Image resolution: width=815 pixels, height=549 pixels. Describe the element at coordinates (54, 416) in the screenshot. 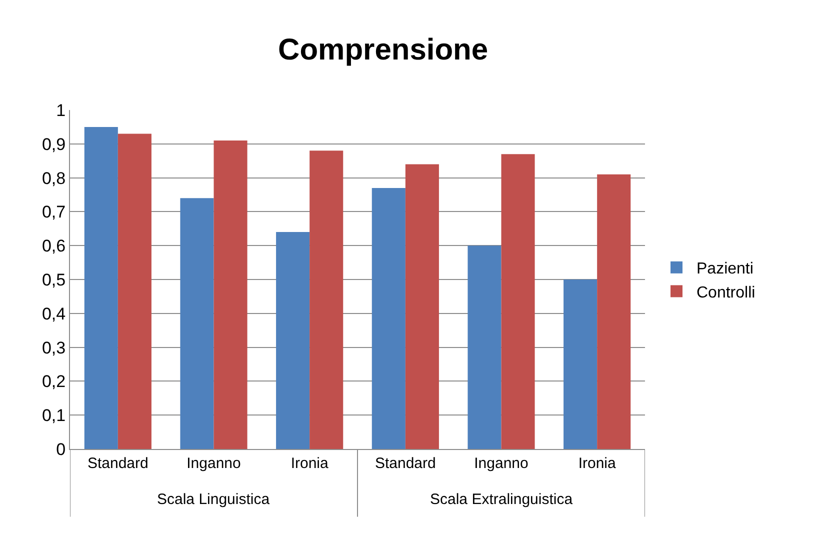

I see `y-tick-label: 0,1` at that location.